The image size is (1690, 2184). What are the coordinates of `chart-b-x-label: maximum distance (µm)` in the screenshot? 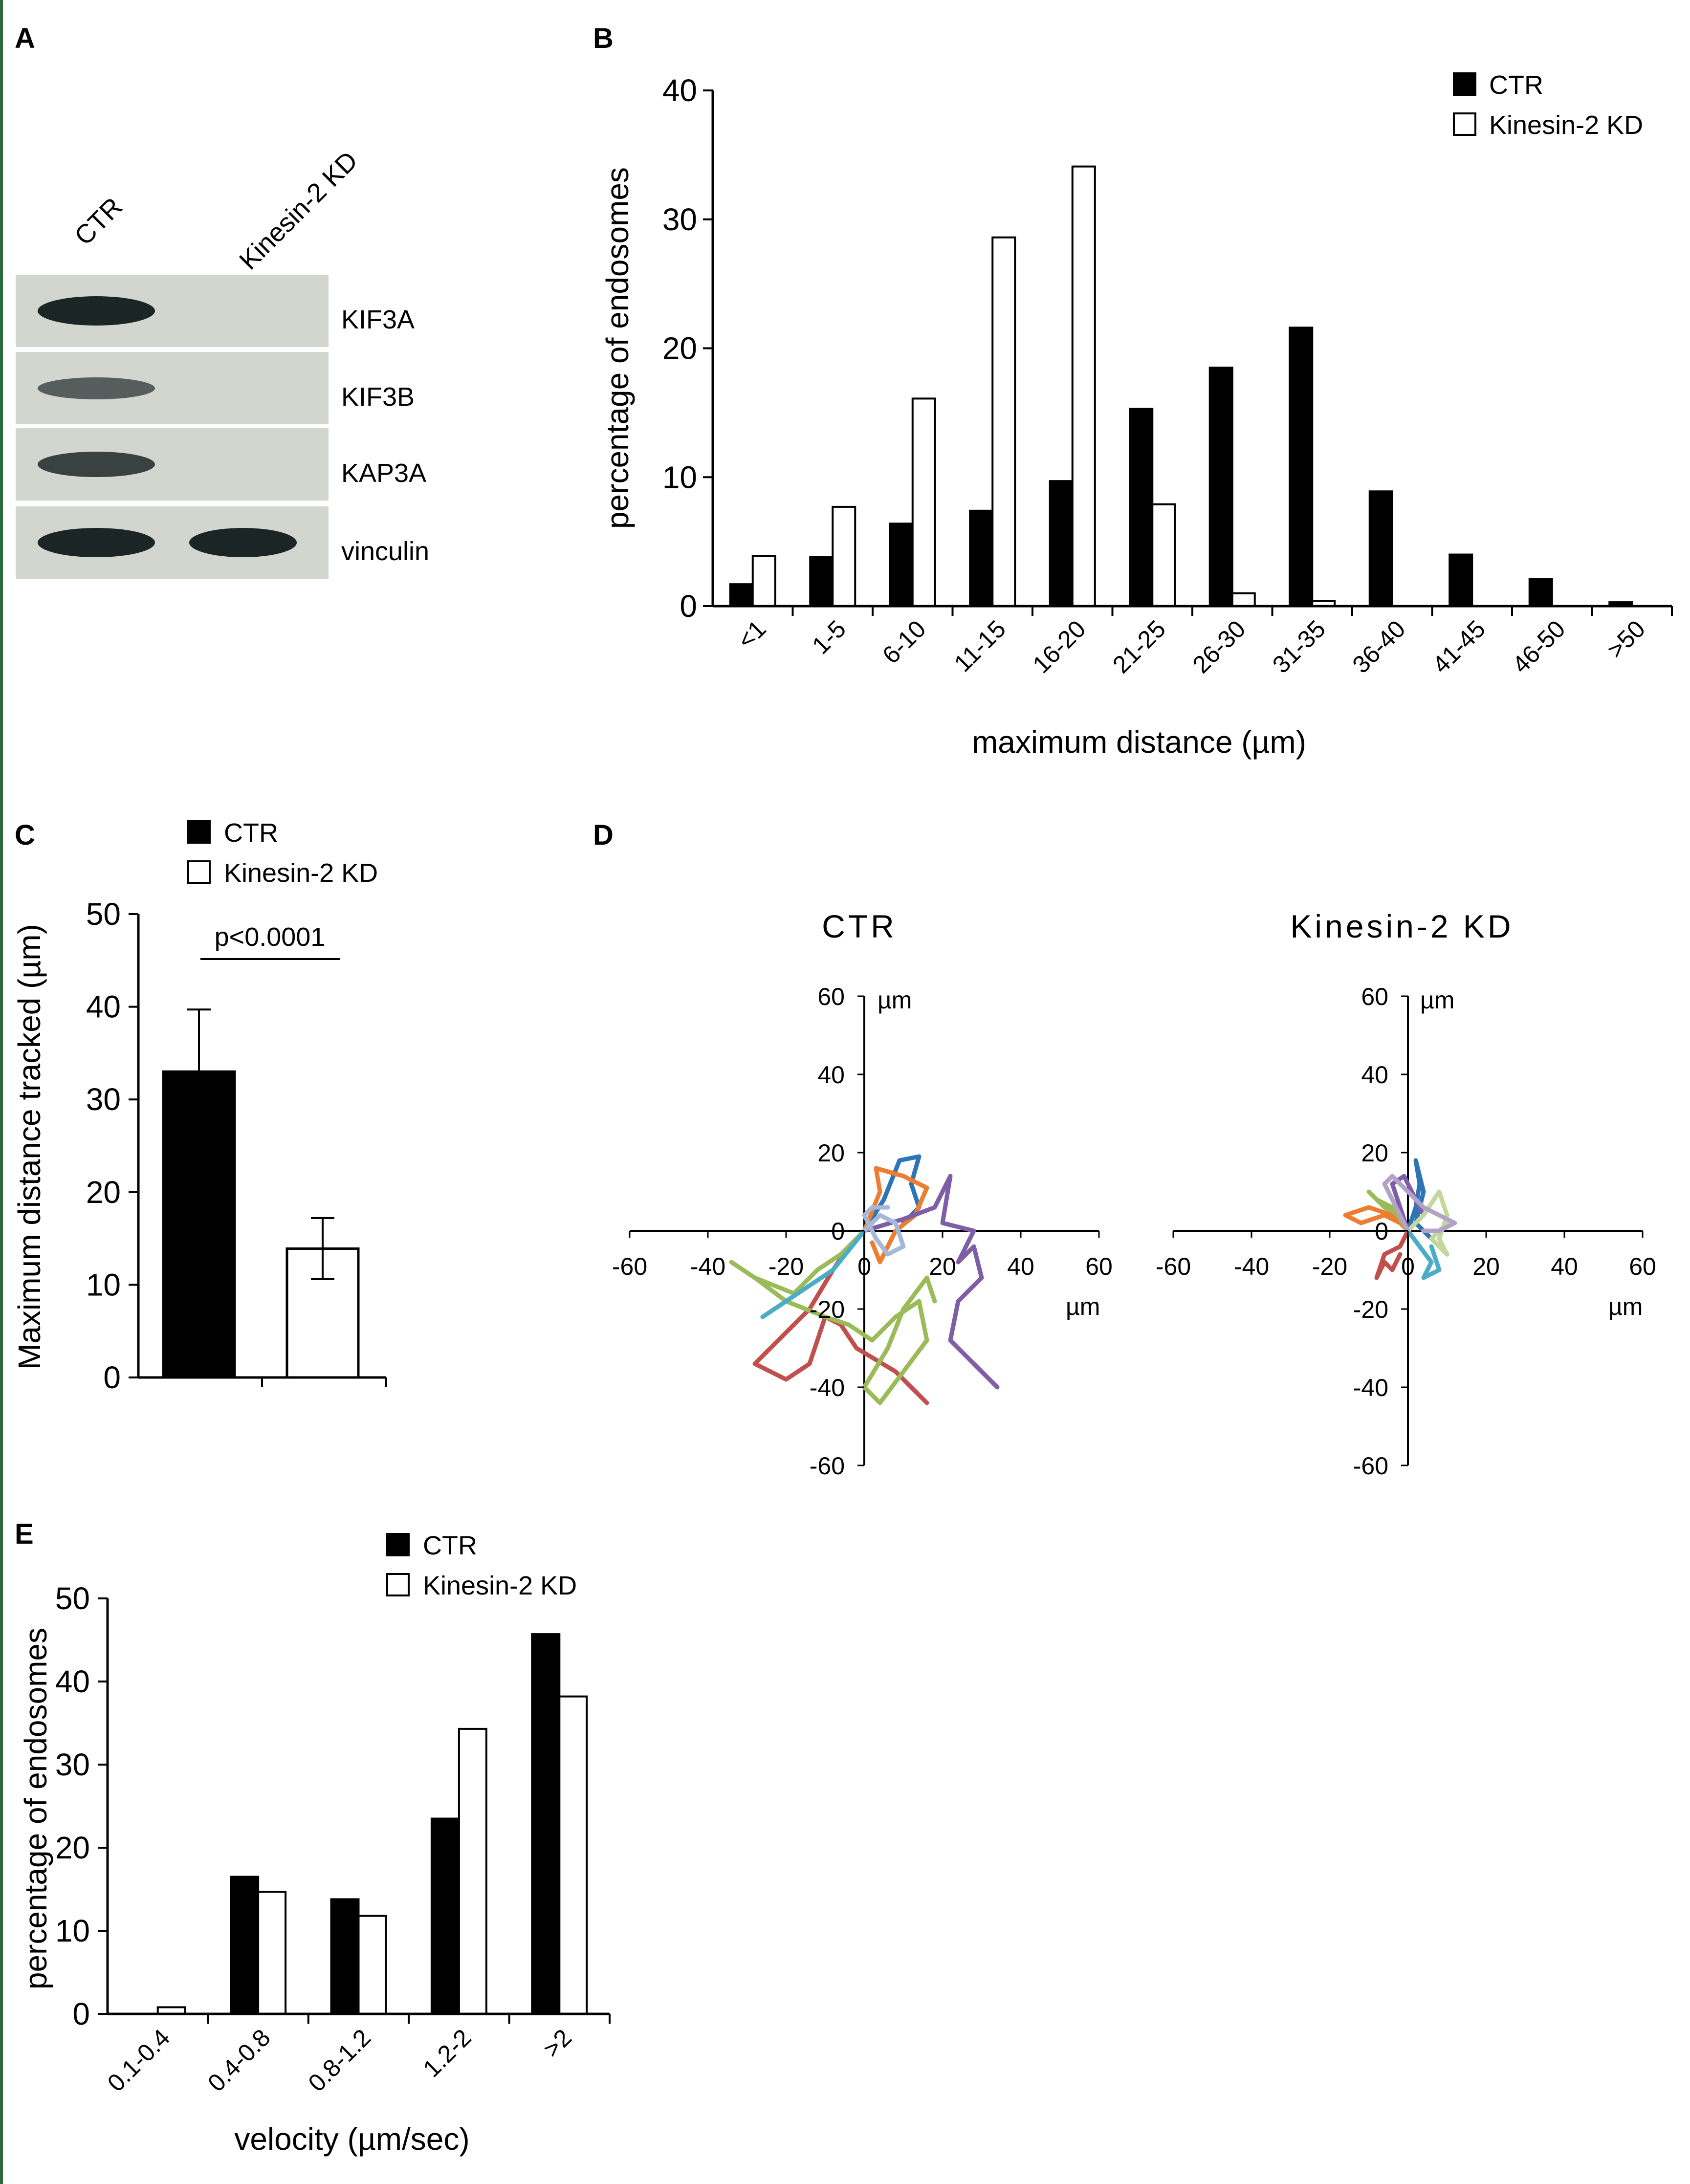 It's located at (1139, 742).